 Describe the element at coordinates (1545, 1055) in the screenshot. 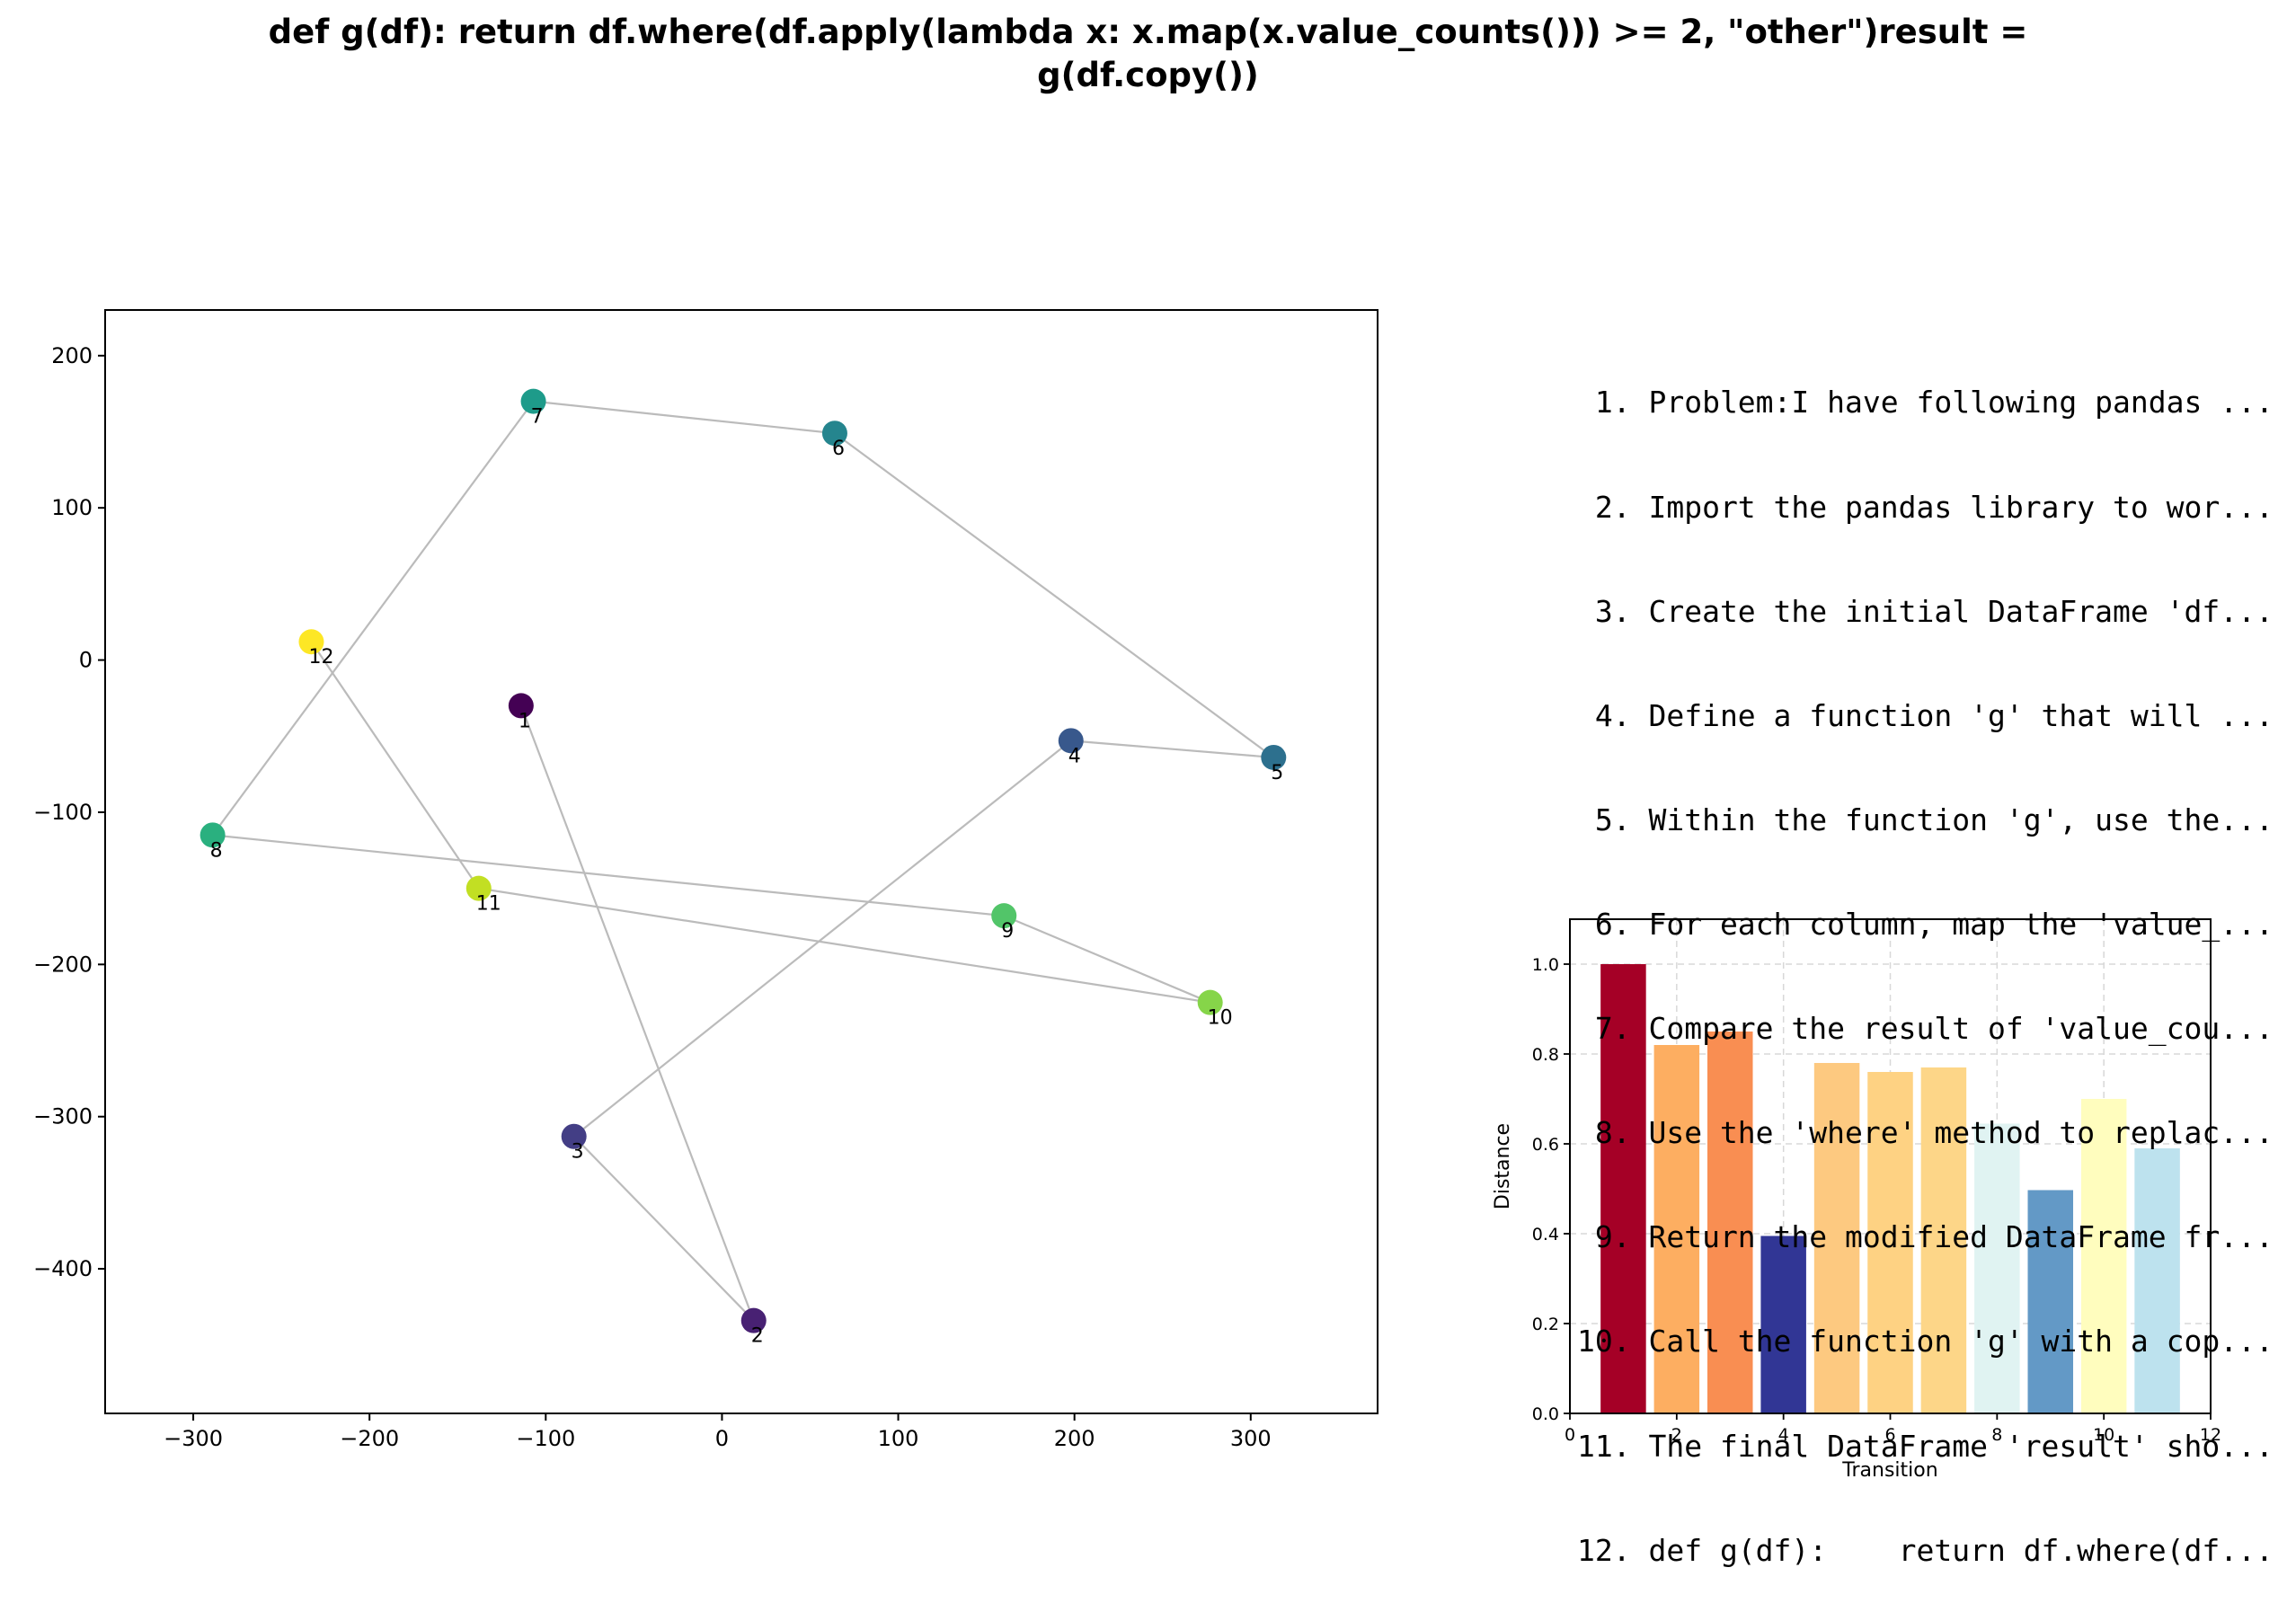

I see `bar-y-tick-label: 0.8` at that location.